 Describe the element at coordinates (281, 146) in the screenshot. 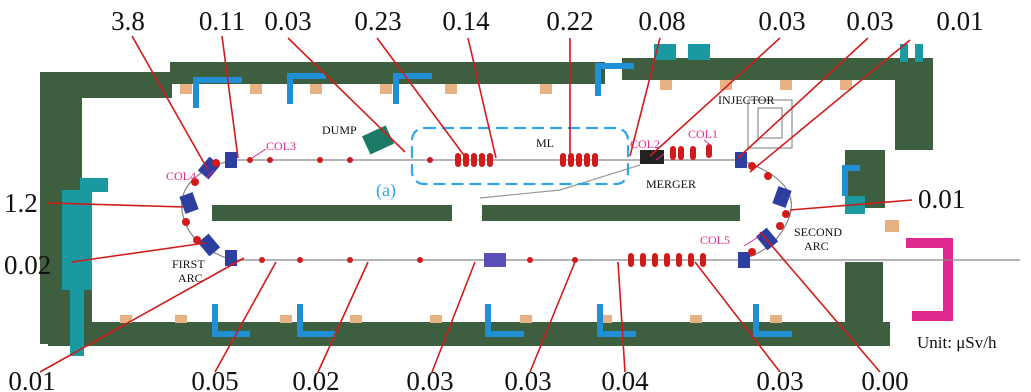

I see `label-col3: COL3` at that location.